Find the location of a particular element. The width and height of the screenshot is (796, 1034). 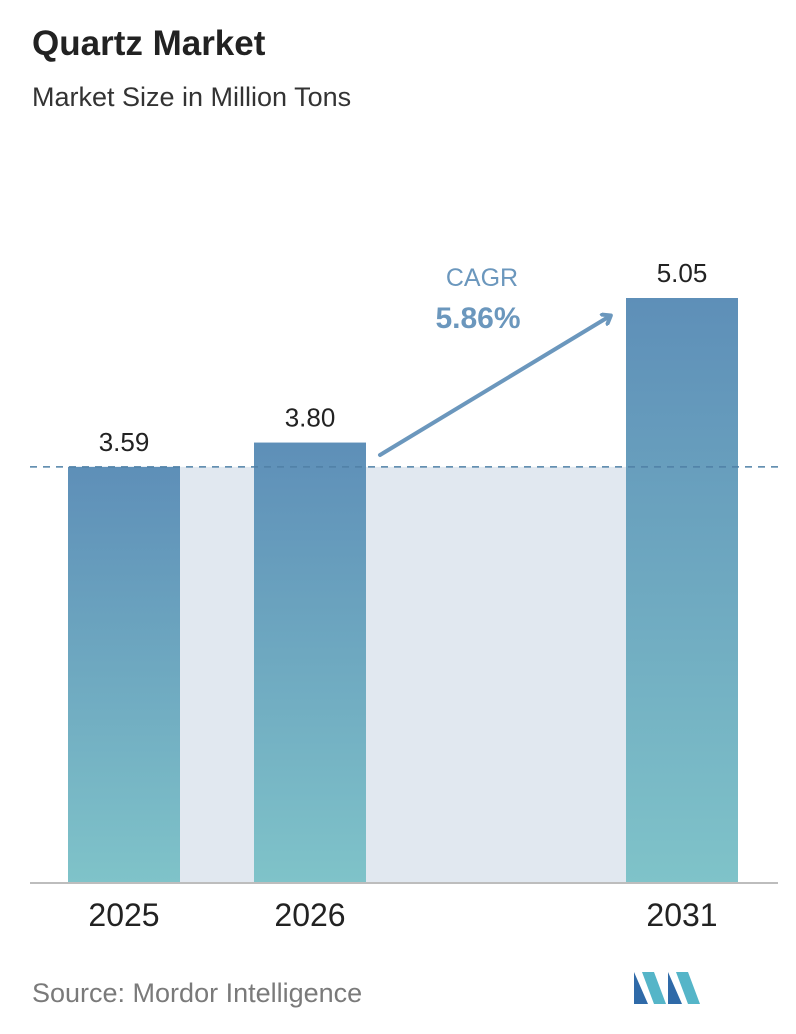

x-tick-label-2026: 2026 is located at coordinates (309, 915).